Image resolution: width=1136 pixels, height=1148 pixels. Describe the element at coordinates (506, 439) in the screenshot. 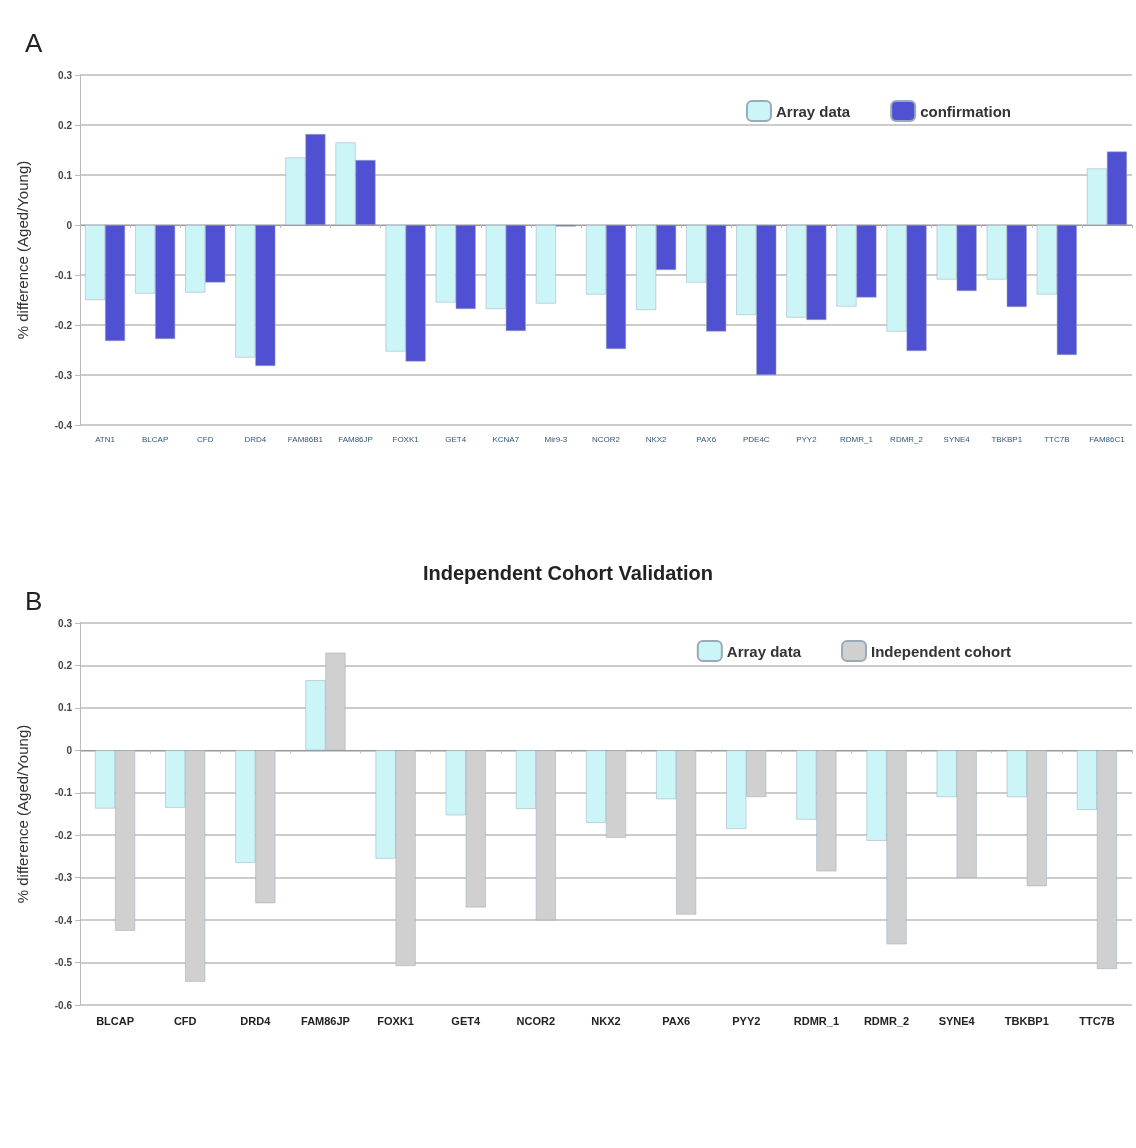

I see `x-tick-label: KCNA7` at that location.